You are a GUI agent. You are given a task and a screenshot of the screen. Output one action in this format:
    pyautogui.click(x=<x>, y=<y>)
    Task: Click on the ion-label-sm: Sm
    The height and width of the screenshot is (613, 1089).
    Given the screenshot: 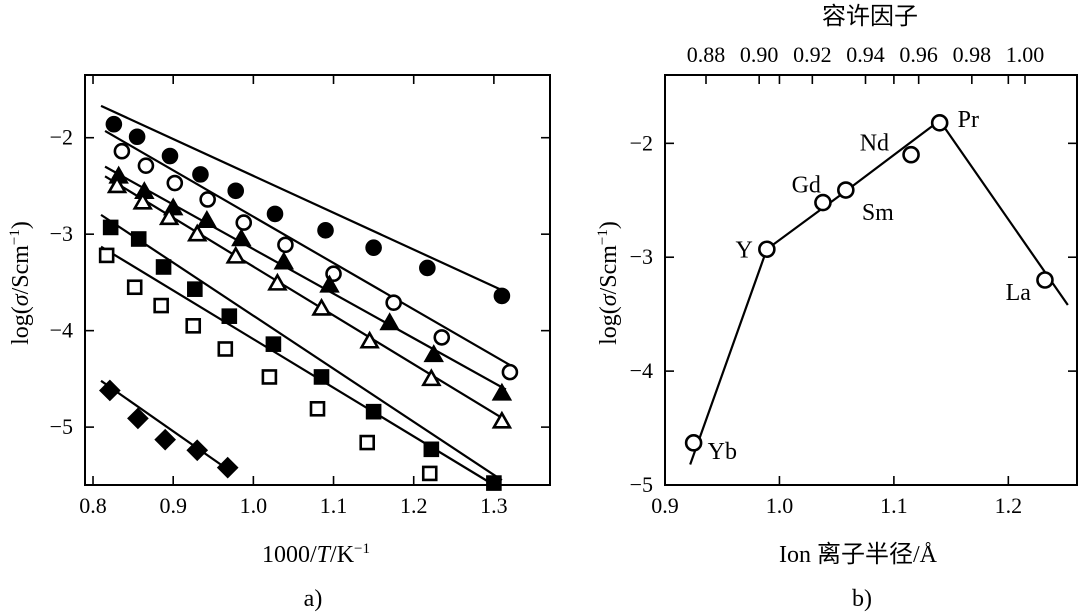 What is the action you would take?
    pyautogui.click(x=878, y=213)
    